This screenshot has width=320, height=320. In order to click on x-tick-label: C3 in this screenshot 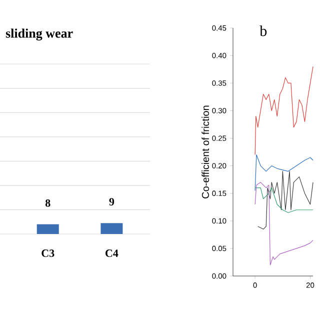, I will do `click(48, 253)`.